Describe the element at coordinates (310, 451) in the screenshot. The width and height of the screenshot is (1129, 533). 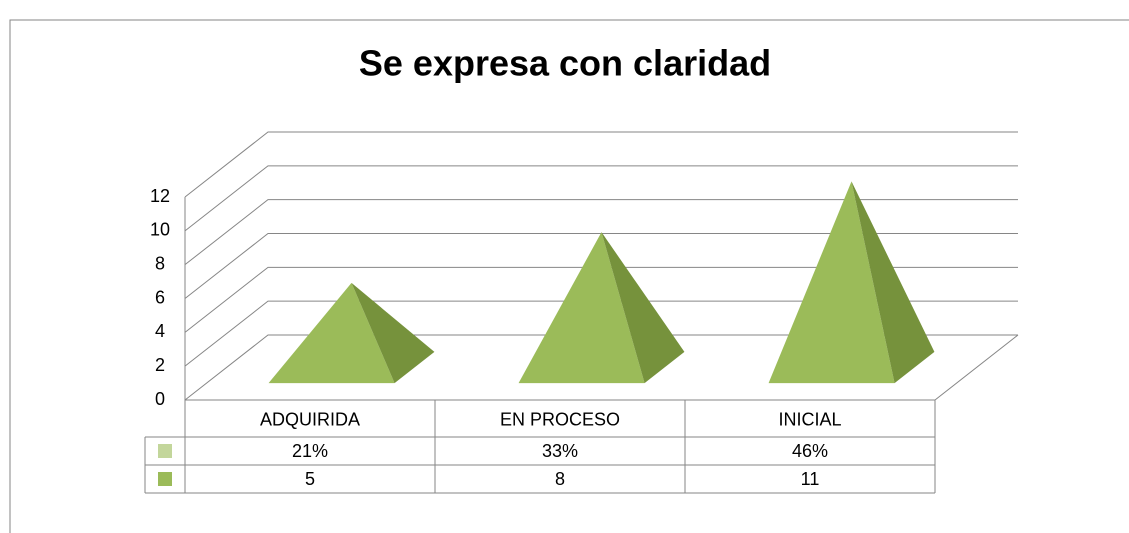
I see `table-cell: 21%` at that location.